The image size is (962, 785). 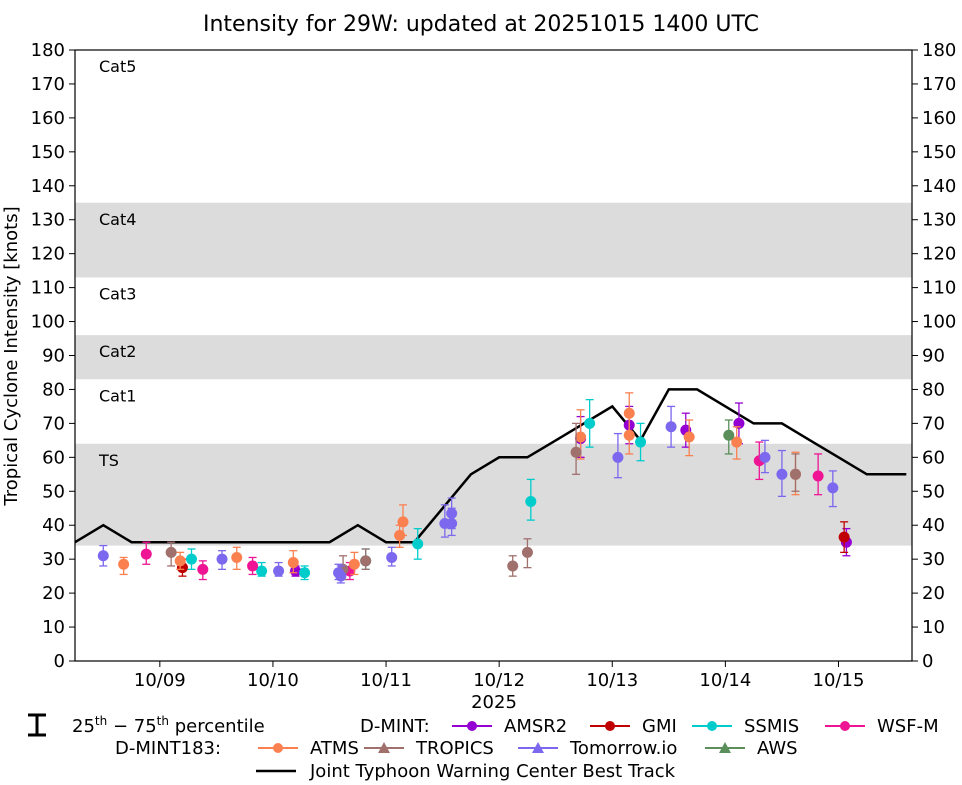 I want to click on legend-item-ssmis: SSMIS, so click(x=745, y=726).